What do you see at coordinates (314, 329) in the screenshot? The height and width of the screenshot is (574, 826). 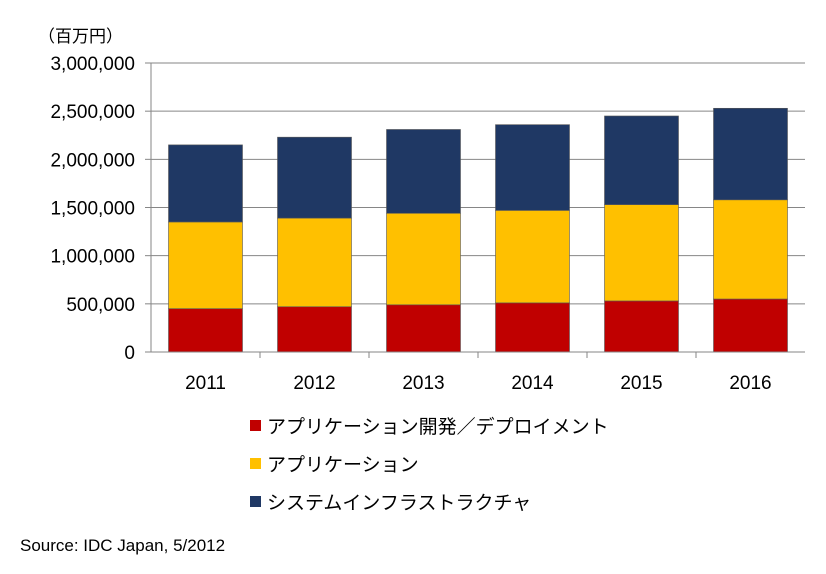 I see `bar-segment-2012-s0` at bounding box center [314, 329].